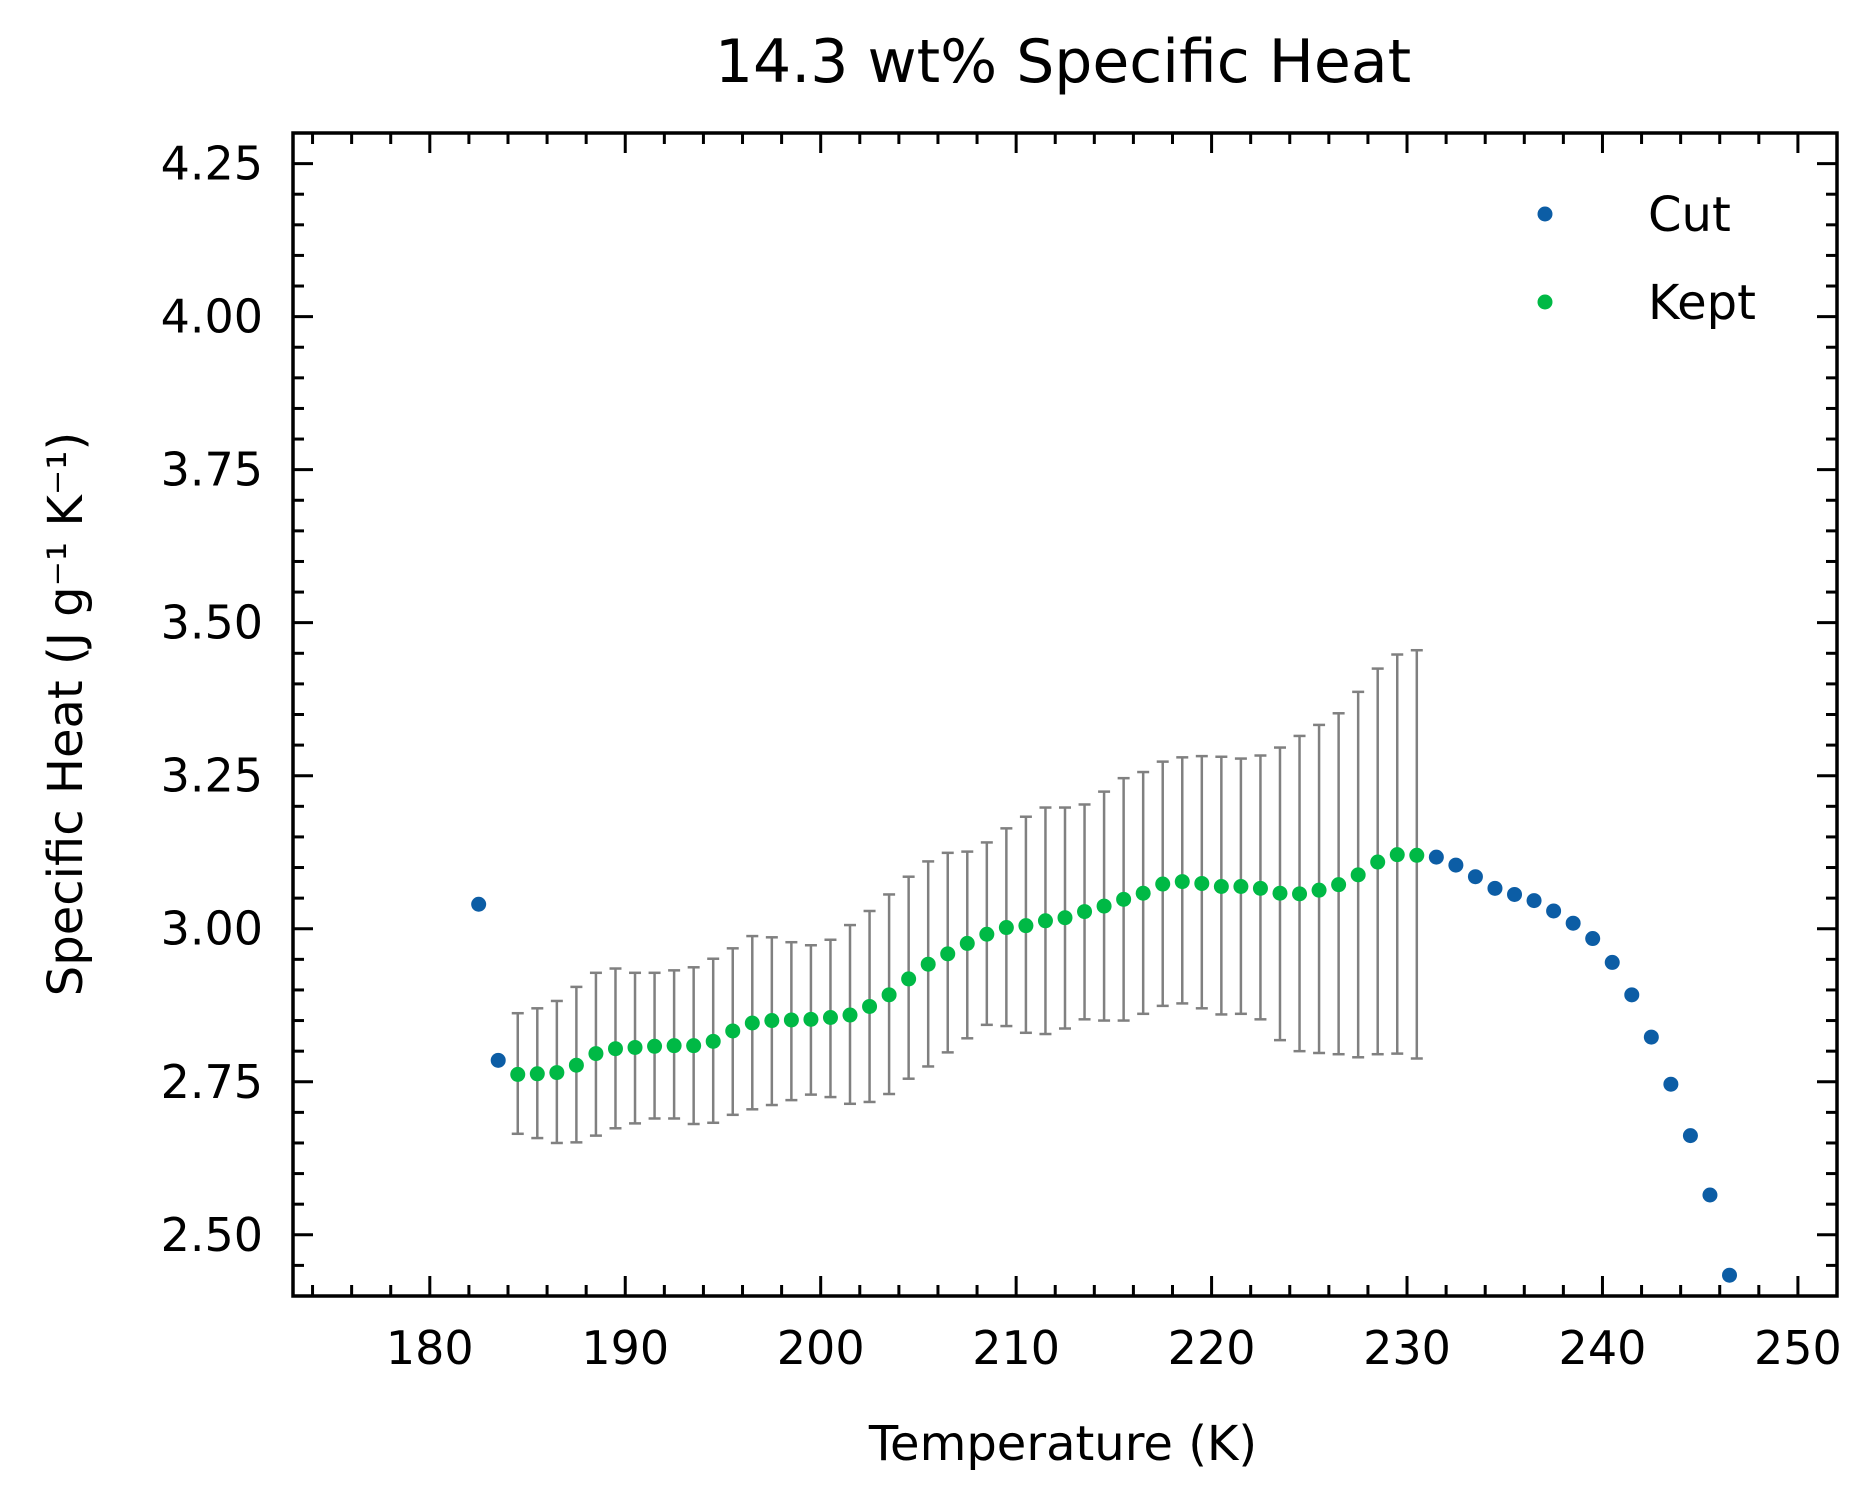  Describe the element at coordinates (212, 470) in the screenshot. I see `y-tick-label: 3.75` at that location.